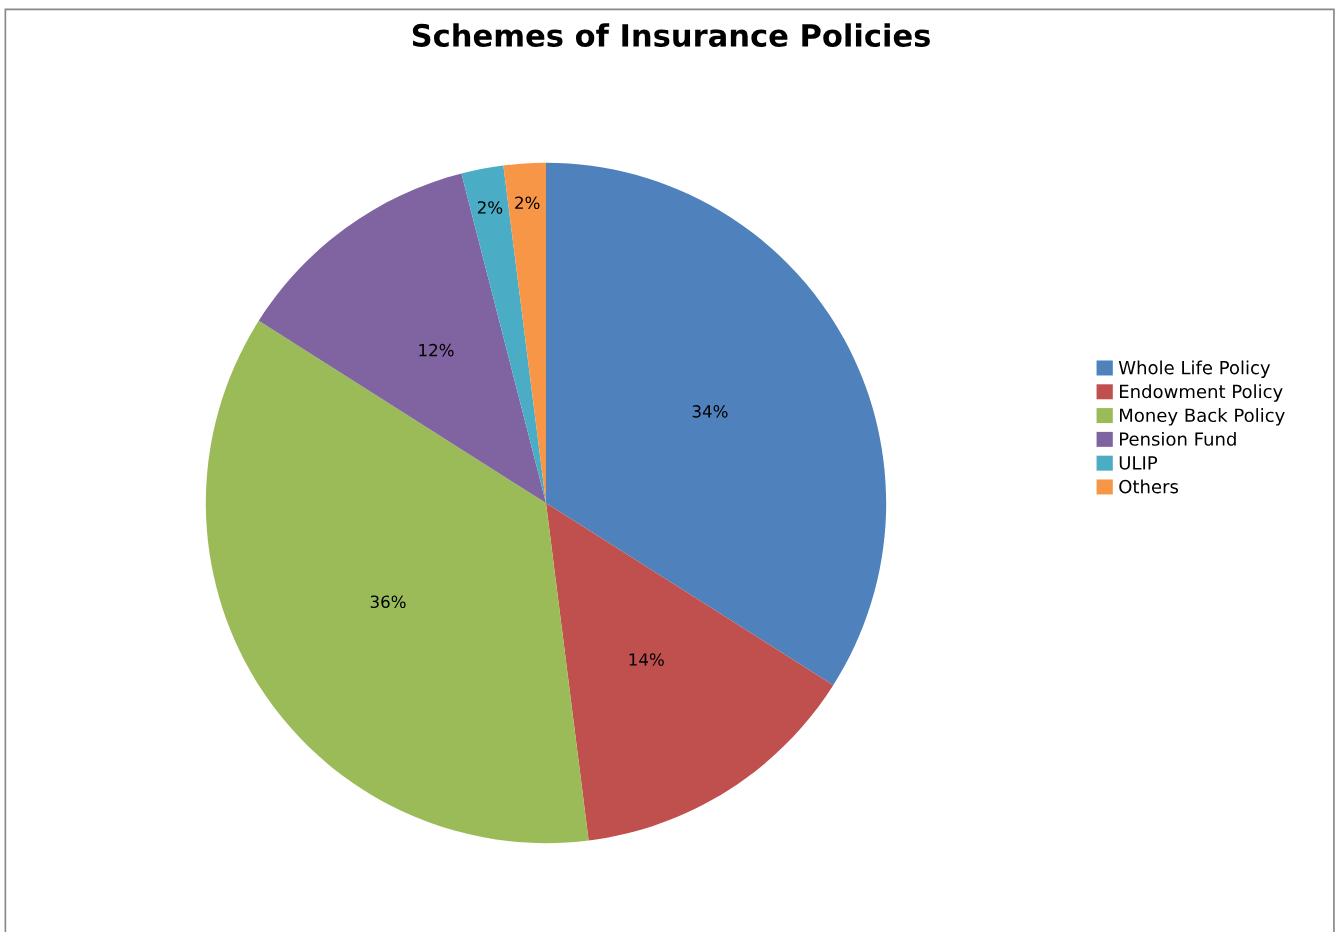 This screenshot has height=932, width=1342. I want to click on legend-label: ULIP, so click(1138, 463).